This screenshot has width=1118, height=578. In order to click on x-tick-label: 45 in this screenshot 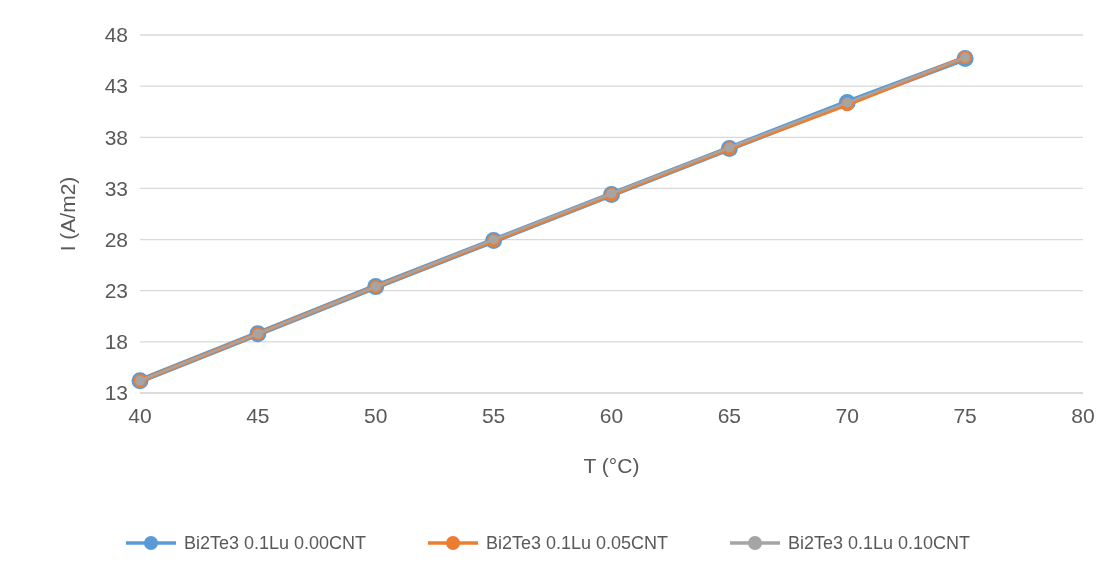, I will do `click(258, 415)`.